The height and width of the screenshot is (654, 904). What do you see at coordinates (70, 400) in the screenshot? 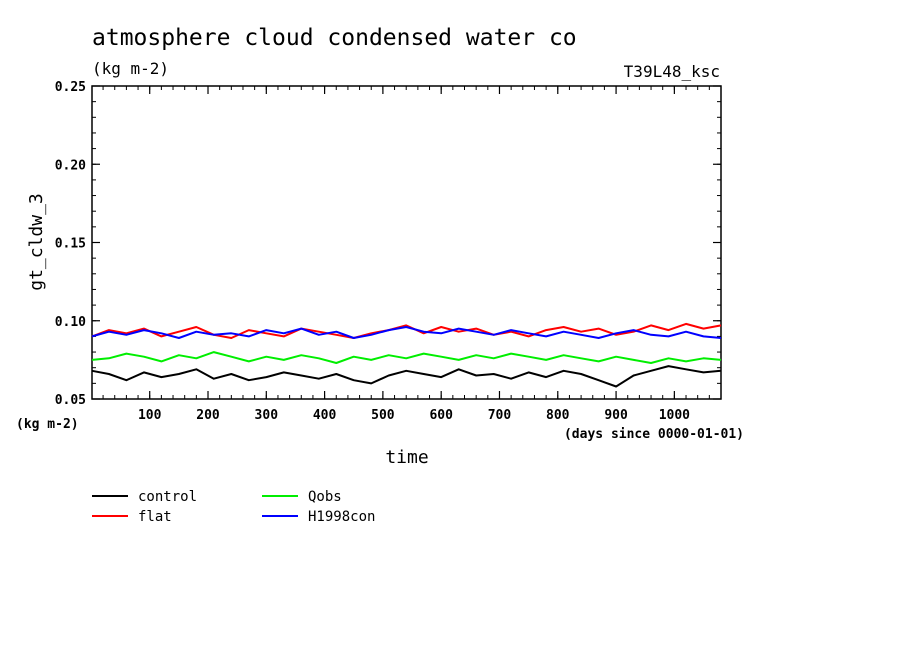
I see `y-tick-label: 0.05` at bounding box center [70, 400].